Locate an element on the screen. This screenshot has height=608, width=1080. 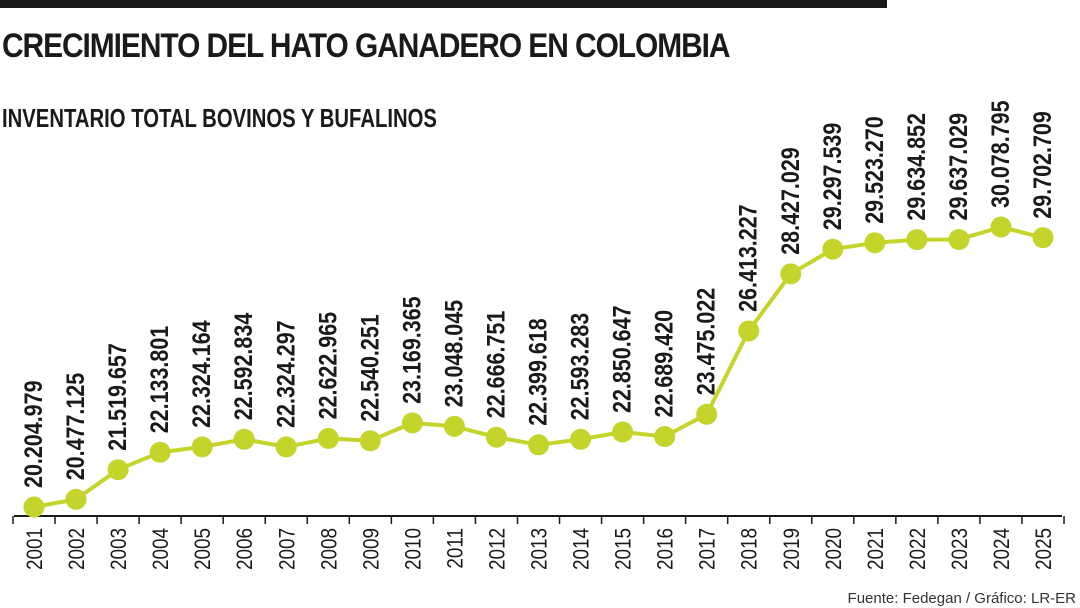
data-label: 22.592.834 is located at coordinates (244, 367).